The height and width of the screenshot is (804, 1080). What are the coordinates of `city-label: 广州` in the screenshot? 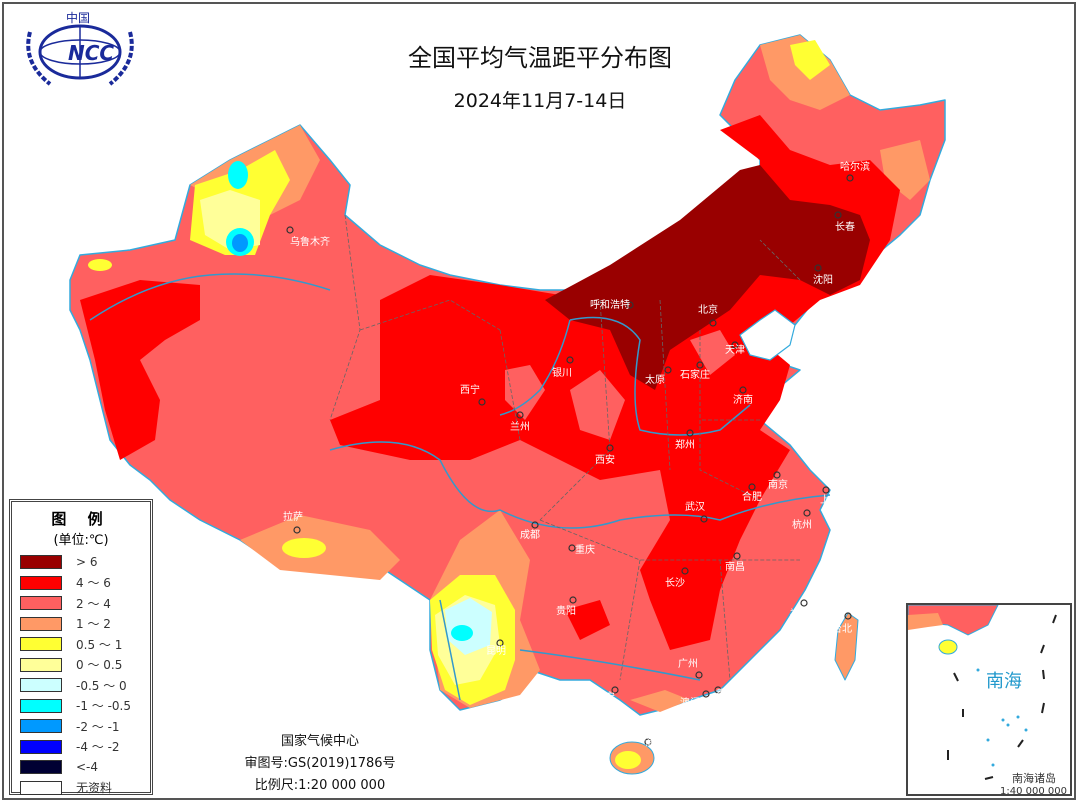 It's located at (688, 664).